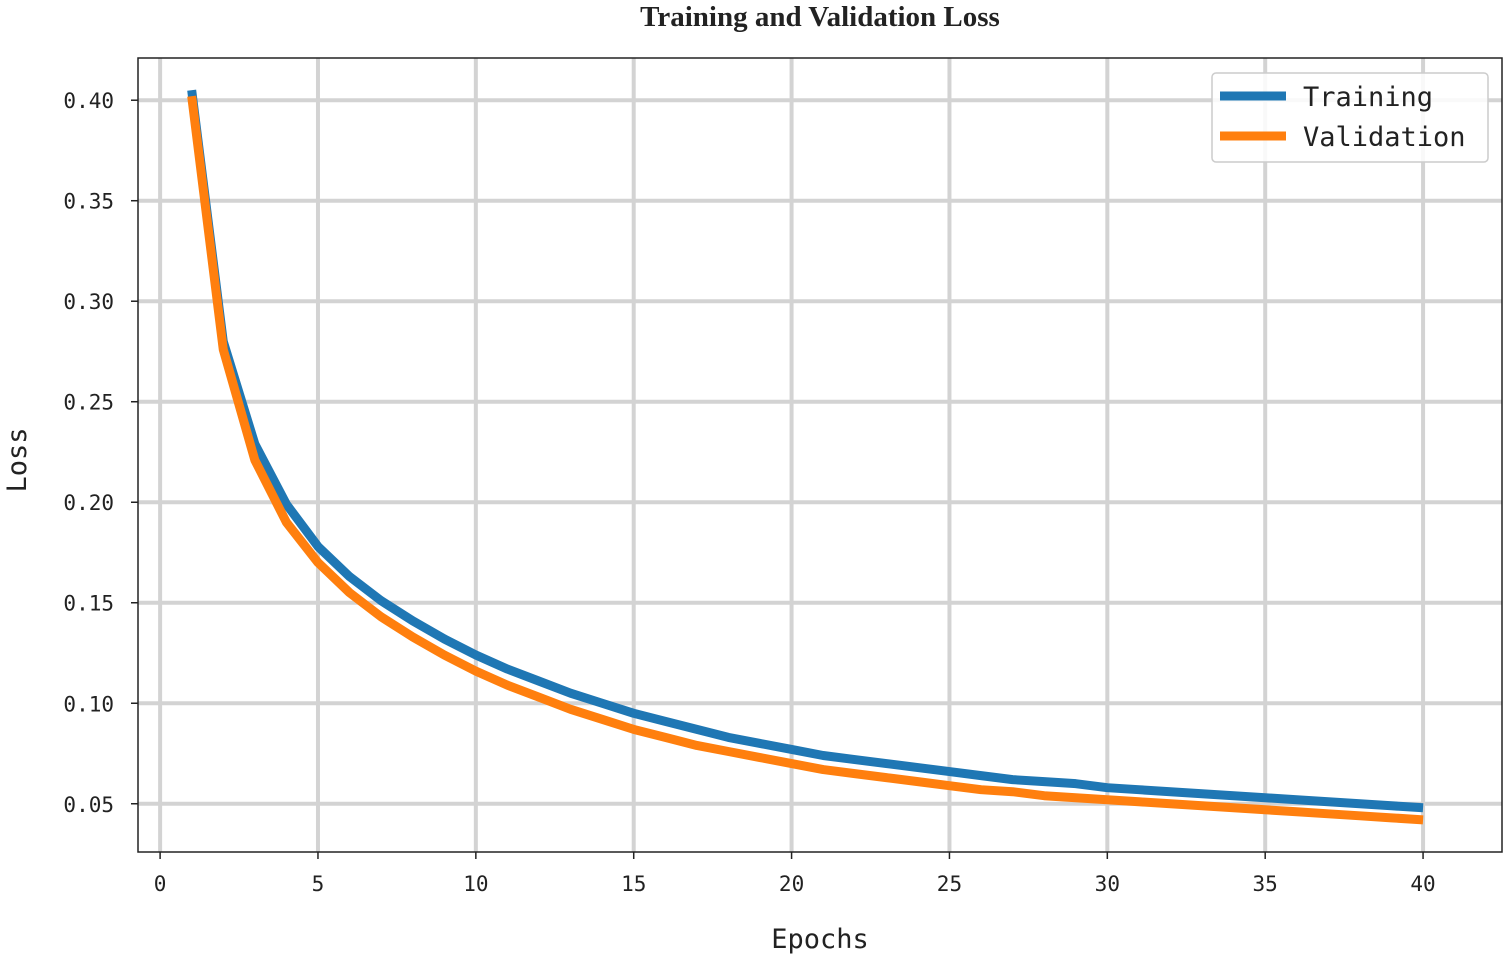 This screenshot has width=1510, height=959. What do you see at coordinates (949, 884) in the screenshot?
I see `x-tick-label: 25` at bounding box center [949, 884].